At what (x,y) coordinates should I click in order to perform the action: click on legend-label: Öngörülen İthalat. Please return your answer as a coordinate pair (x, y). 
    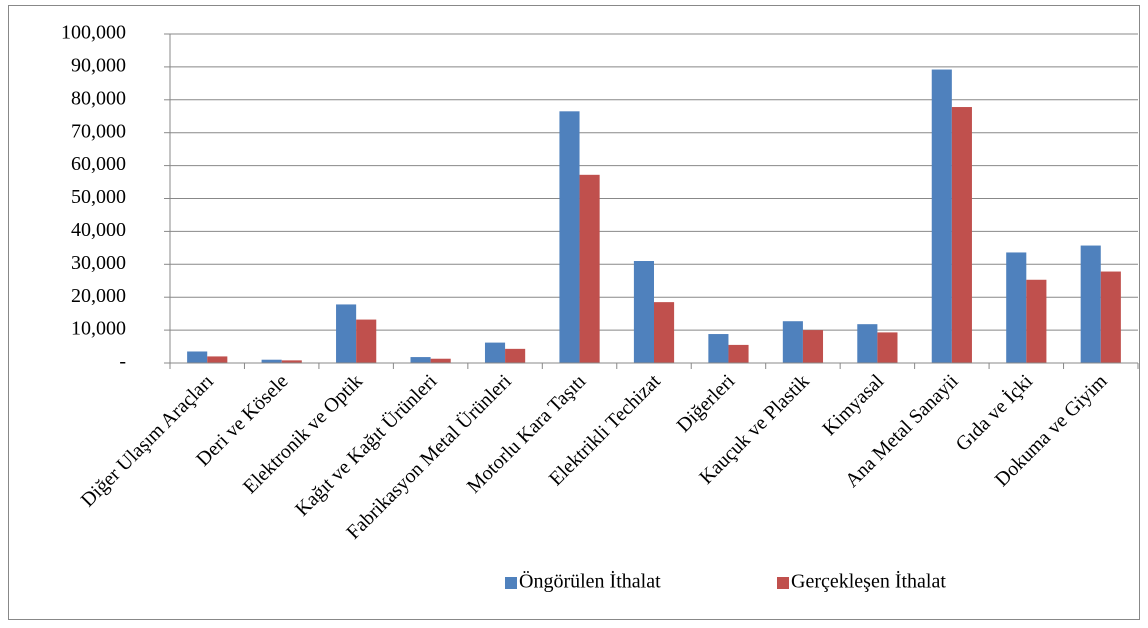
    Looking at the image, I should click on (590, 581).